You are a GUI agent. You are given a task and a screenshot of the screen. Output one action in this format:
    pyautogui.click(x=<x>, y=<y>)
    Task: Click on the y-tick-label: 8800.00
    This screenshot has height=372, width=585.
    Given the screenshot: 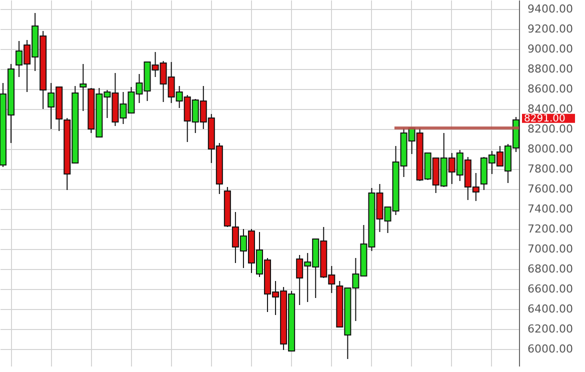 What is the action you would take?
    pyautogui.click(x=550, y=69)
    